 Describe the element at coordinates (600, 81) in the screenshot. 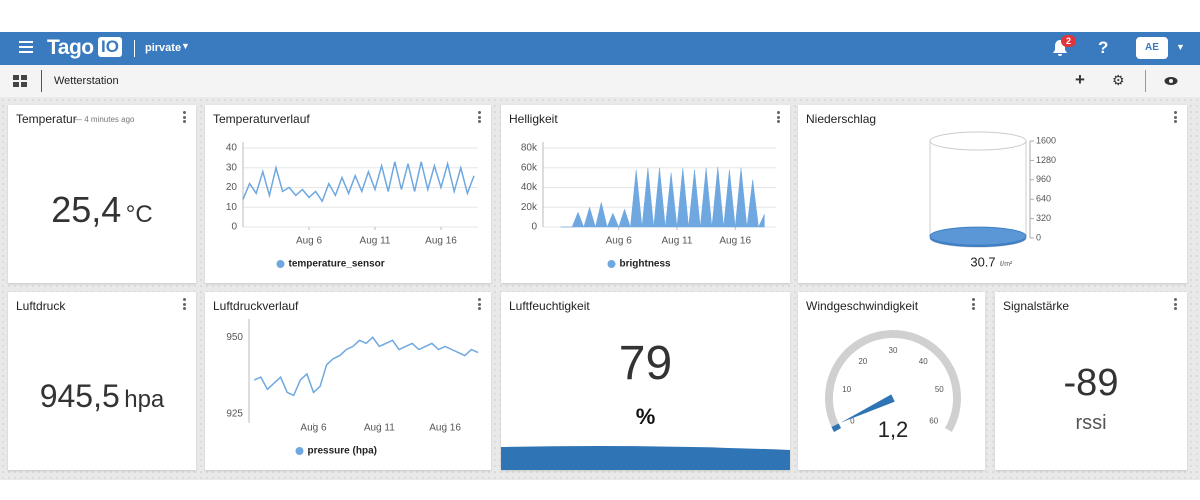

I see `toolbar: Wetterstation + ⚙` at that location.